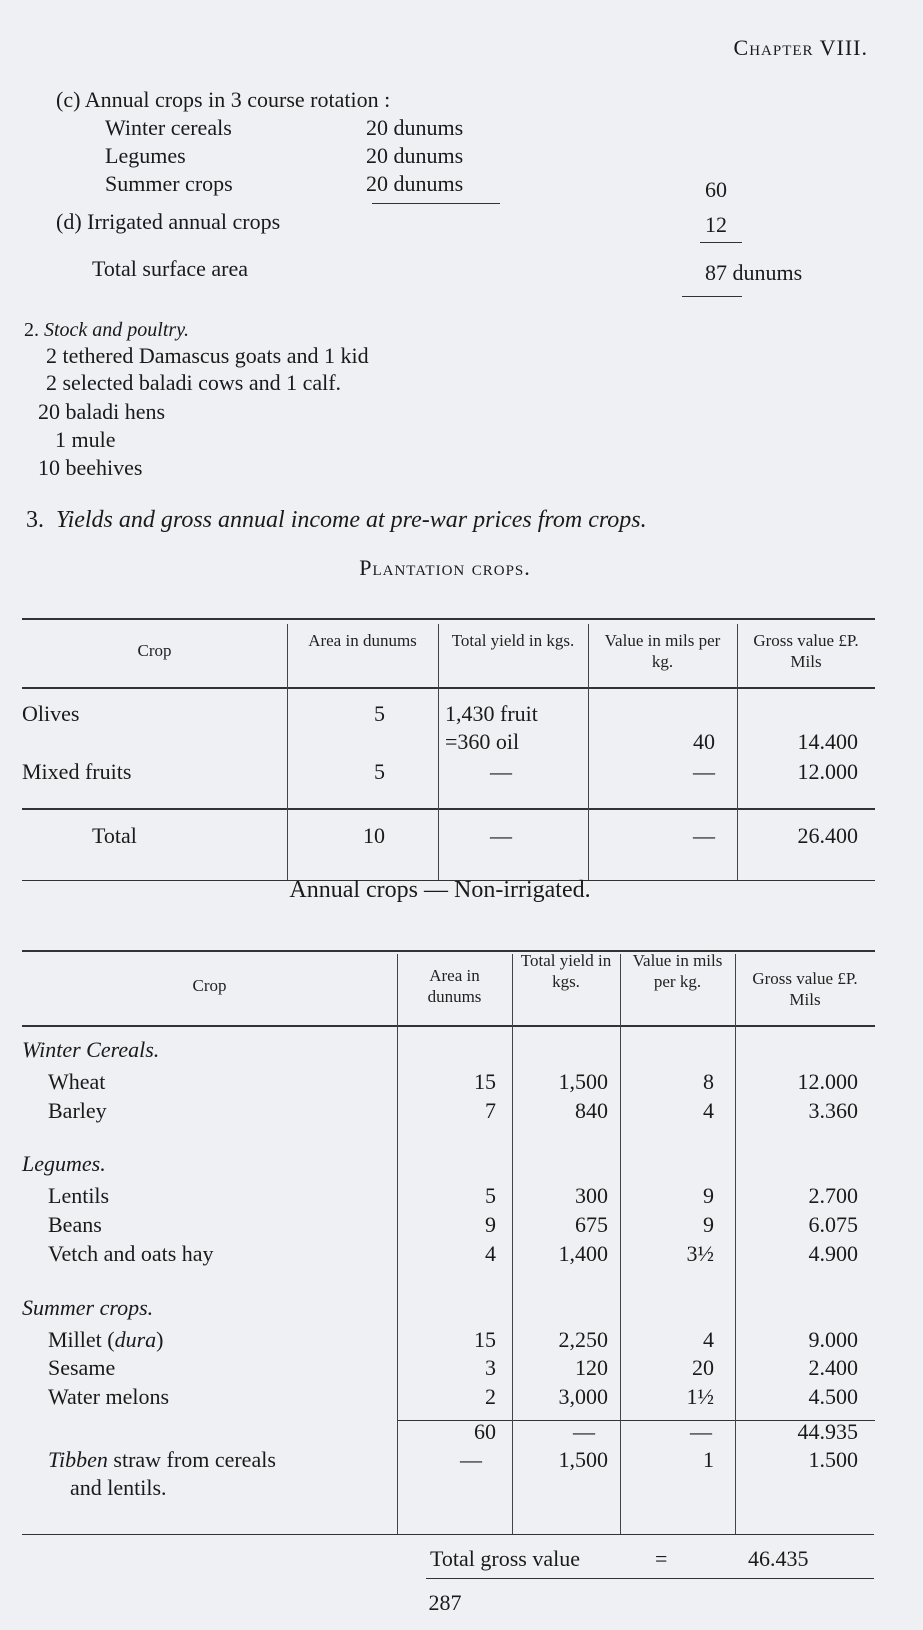  I want to click on rotation-subtotal: 60, so click(716, 189).